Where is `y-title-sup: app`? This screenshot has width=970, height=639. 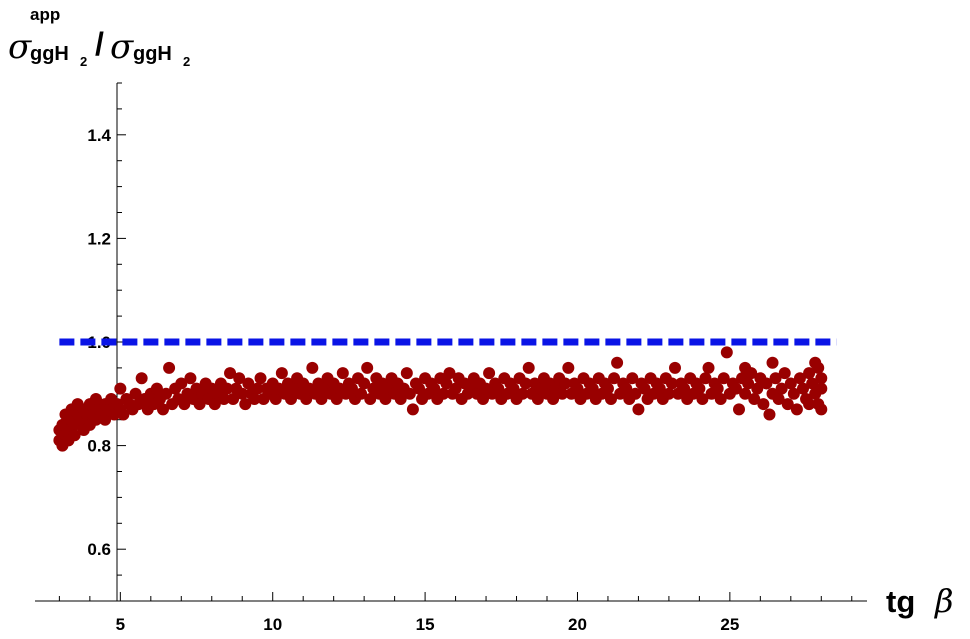
y-title-sup: app is located at coordinates (45, 14).